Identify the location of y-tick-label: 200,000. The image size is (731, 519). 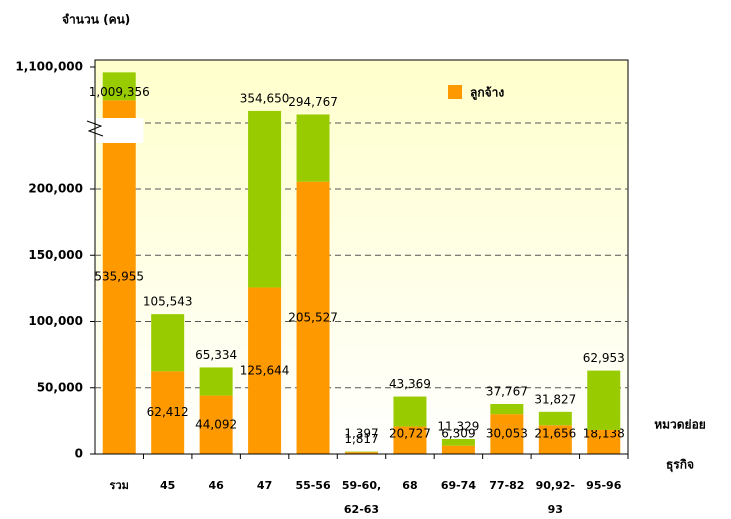
(55, 189).